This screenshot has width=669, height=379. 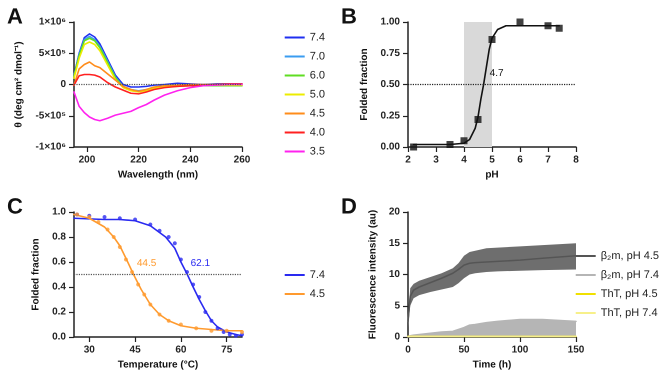 I want to click on legend-label: 7.0, so click(x=318, y=56).